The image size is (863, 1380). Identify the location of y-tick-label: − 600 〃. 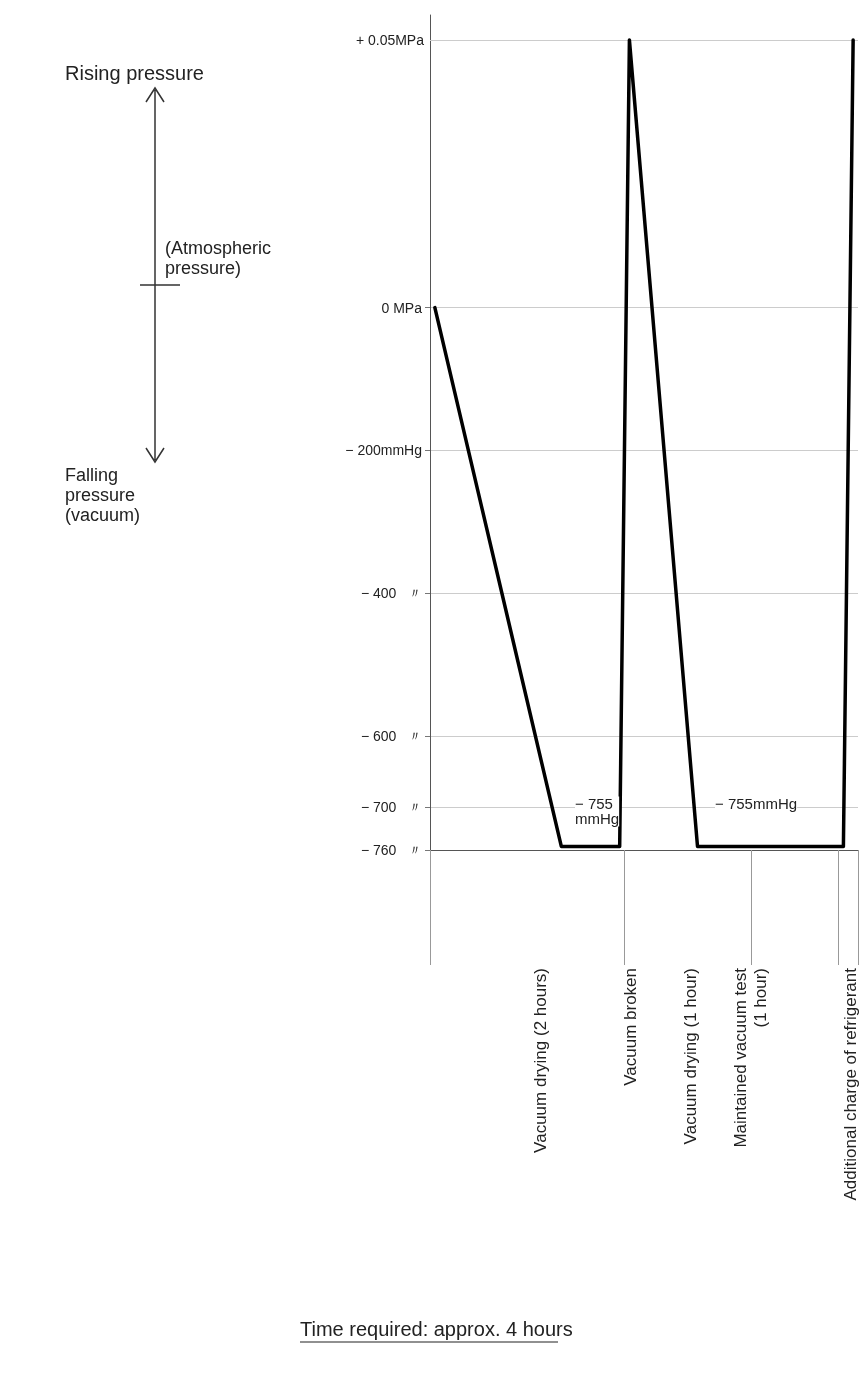
(391, 735).